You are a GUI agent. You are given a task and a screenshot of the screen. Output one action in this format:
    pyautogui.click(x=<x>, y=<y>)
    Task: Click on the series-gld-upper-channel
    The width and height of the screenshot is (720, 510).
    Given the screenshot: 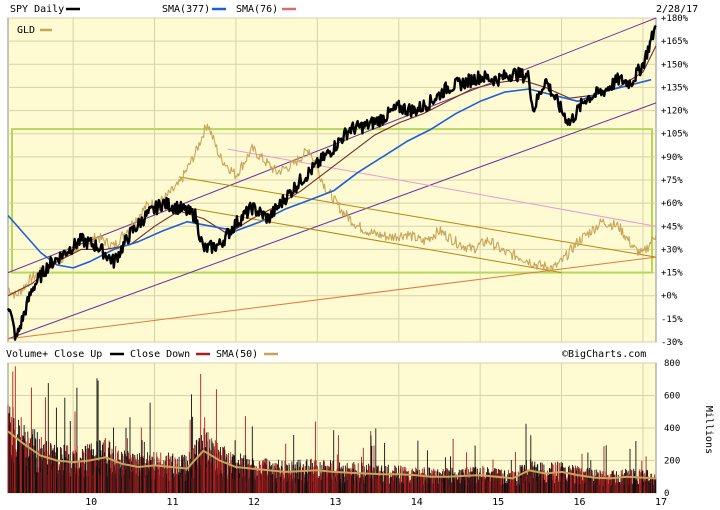 What is the action you would take?
    pyautogui.click(x=417, y=217)
    